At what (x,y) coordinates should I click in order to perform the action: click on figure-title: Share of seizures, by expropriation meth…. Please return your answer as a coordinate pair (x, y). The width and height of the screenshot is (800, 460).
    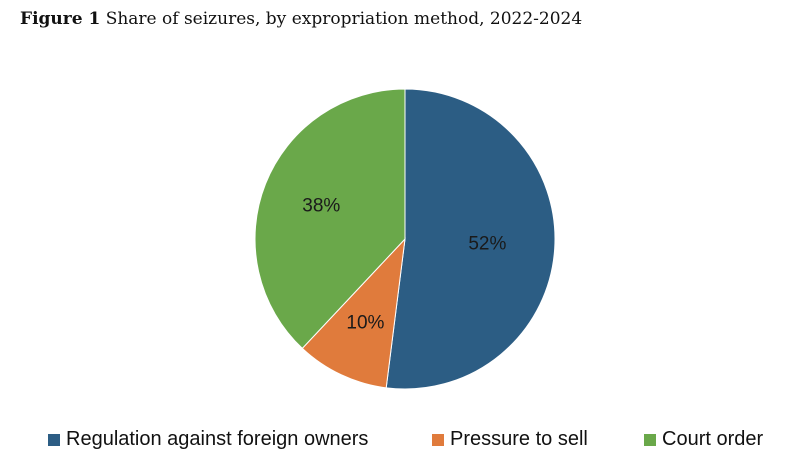
    Looking at the image, I should click on (344, 19).